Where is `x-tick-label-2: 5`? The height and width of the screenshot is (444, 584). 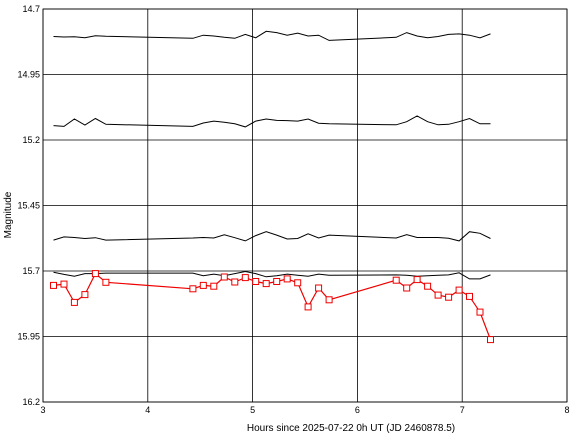
x-tick-label-2: 5 is located at coordinates (252, 410).